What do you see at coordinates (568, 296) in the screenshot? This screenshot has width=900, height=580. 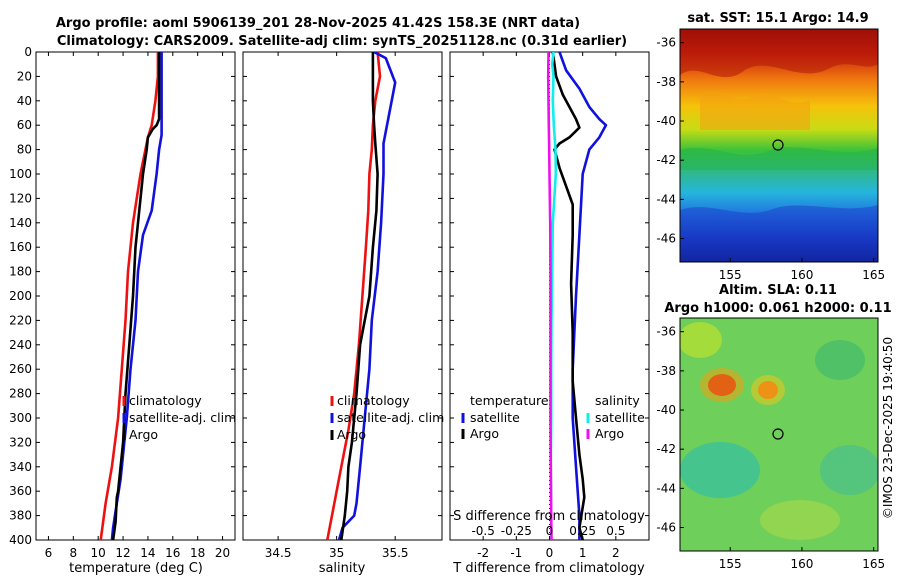 I see `difference-series-t-argo` at bounding box center [568, 296].